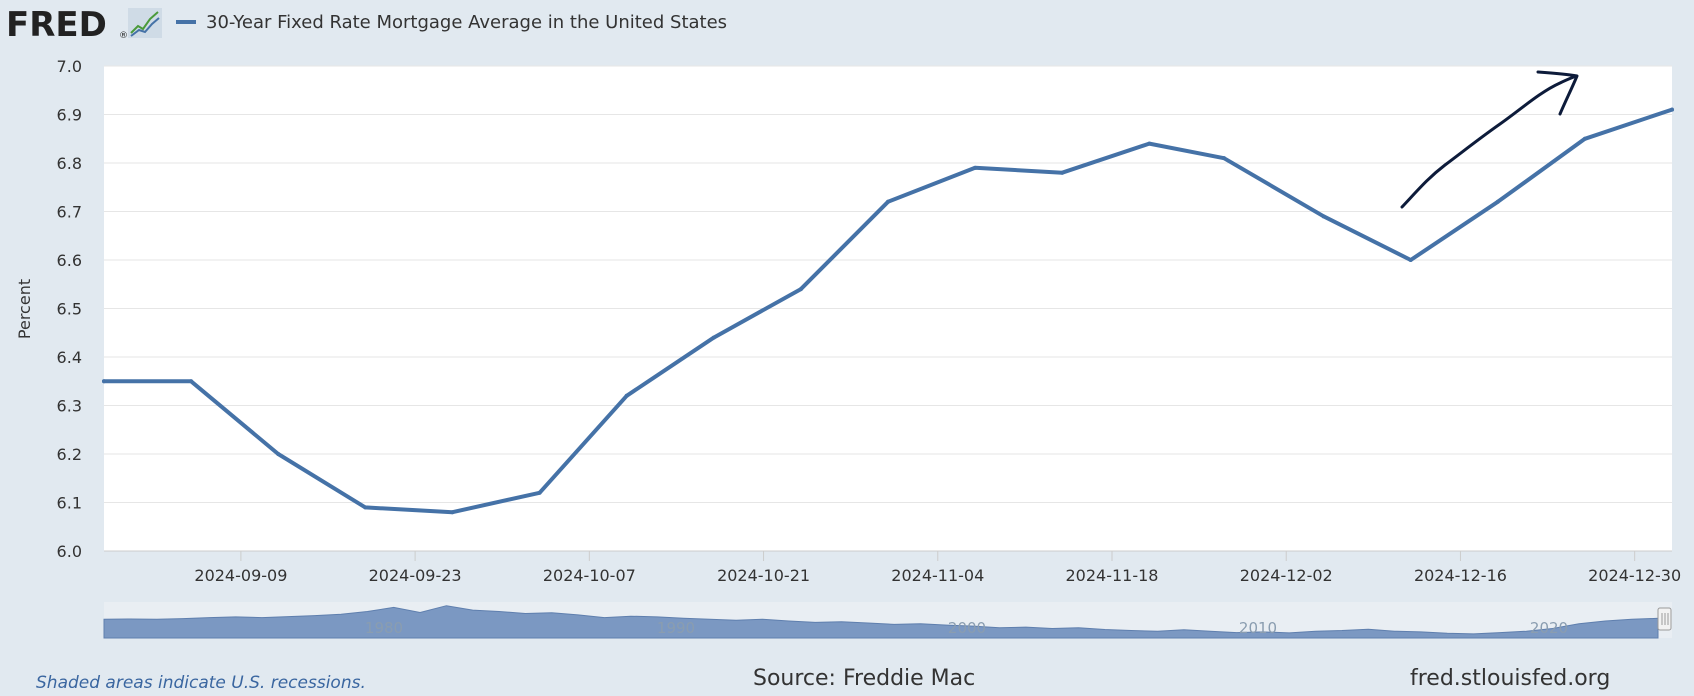 The width and height of the screenshot is (1694, 696). What do you see at coordinates (1664, 619) in the screenshot?
I see `navigator-handle` at bounding box center [1664, 619].